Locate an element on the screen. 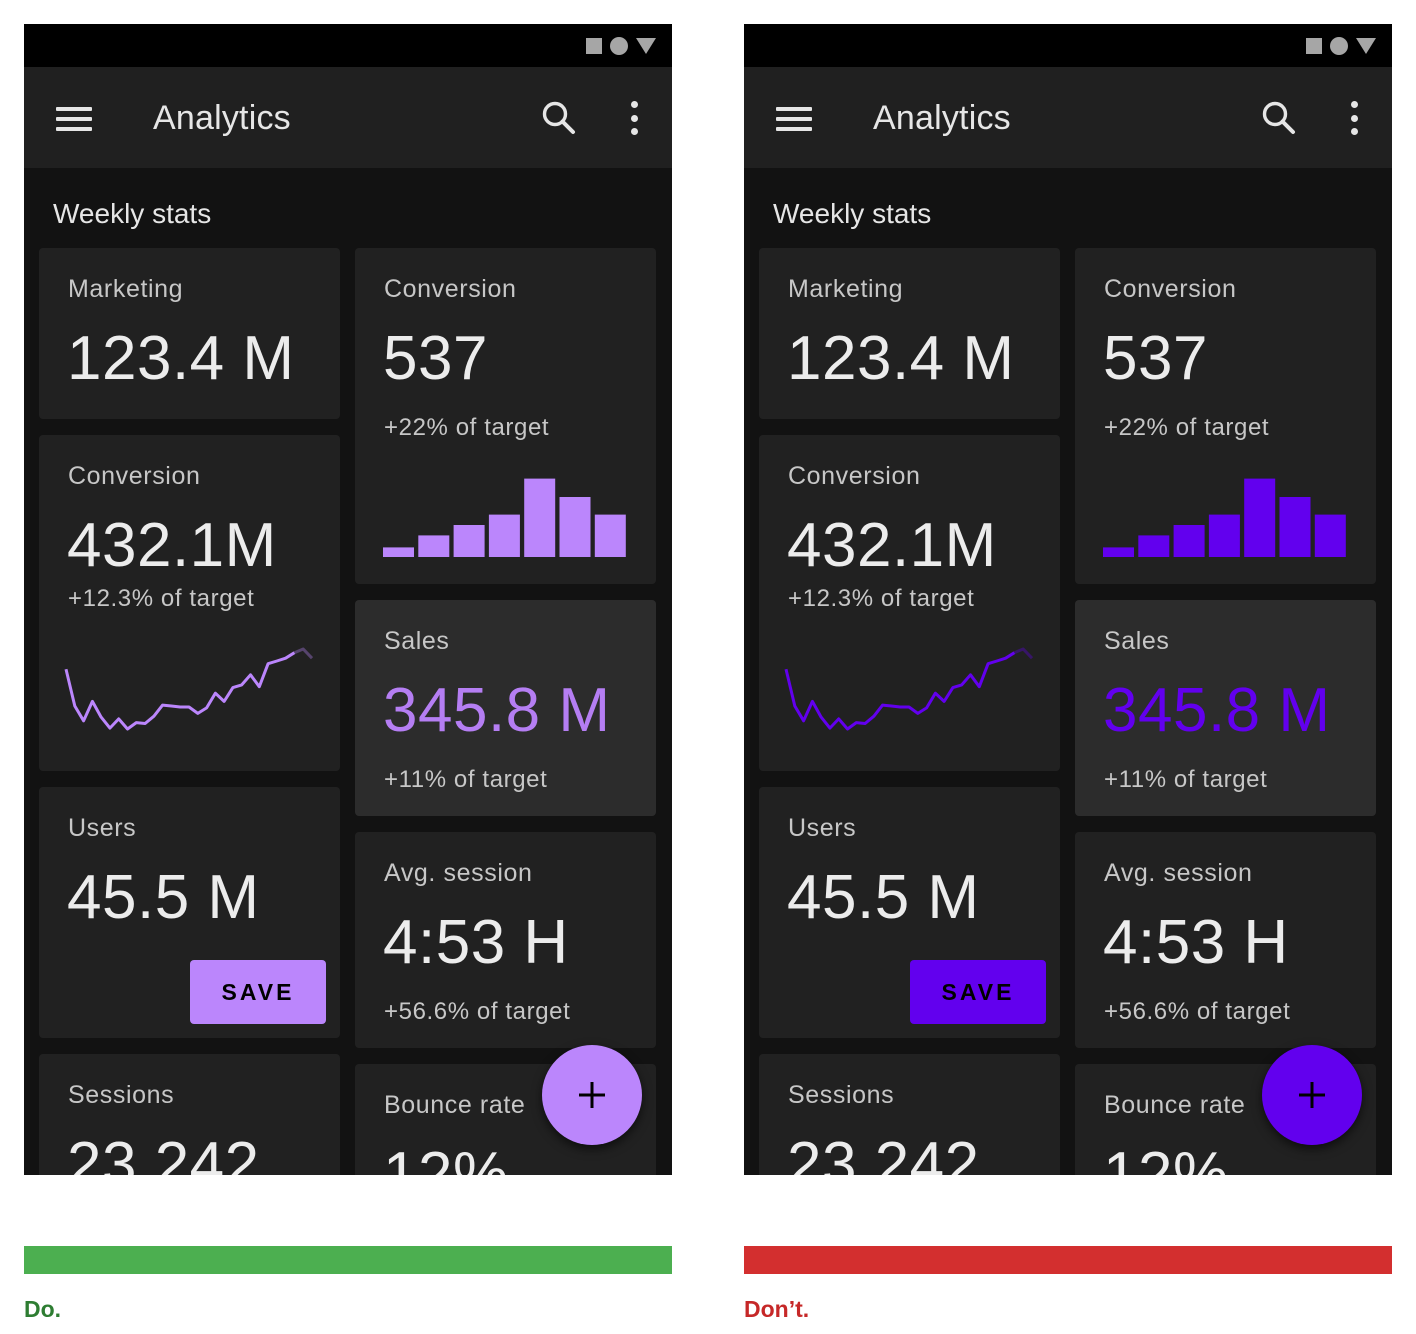 Image resolution: width=1416 pixels, height=1334 pixels. card-label: Avg. session is located at coordinates (1178, 873).